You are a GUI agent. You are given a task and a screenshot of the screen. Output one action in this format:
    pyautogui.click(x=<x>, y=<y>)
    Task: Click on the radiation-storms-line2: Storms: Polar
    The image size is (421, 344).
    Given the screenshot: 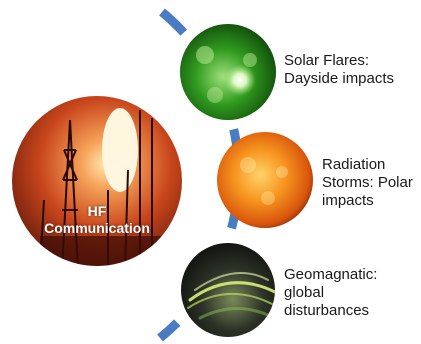 What is the action you would take?
    pyautogui.click(x=367, y=182)
    